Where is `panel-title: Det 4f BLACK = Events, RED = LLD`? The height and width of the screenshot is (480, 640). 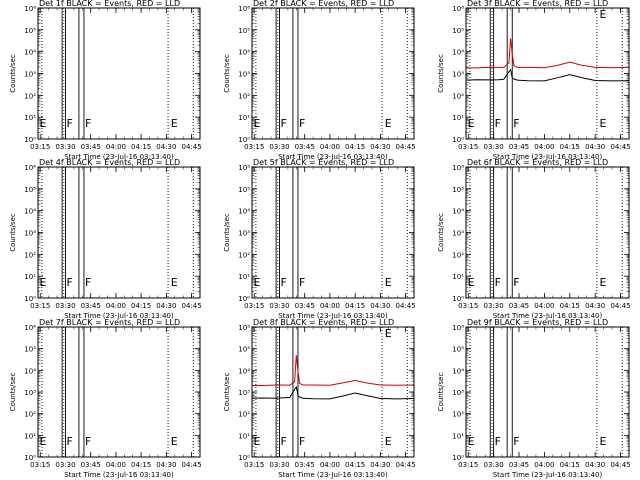
panel-title: Det 4f BLACK = Events, RED = LLD is located at coordinates (109, 162).